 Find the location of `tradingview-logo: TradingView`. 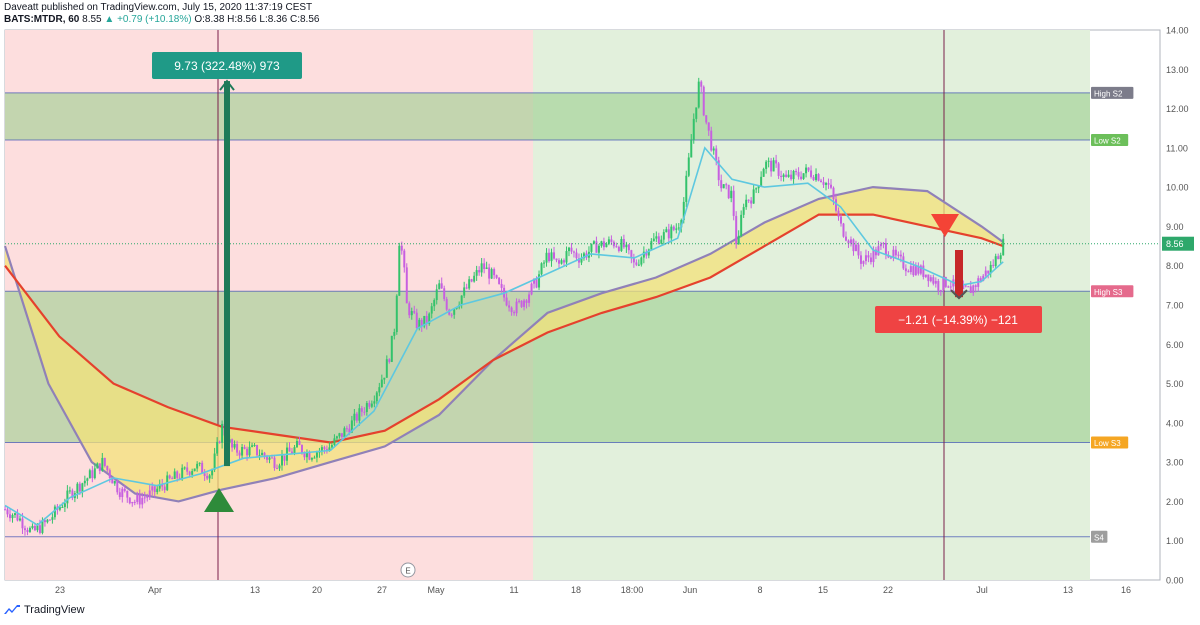

tradingview-logo: TradingView is located at coordinates (44, 610).